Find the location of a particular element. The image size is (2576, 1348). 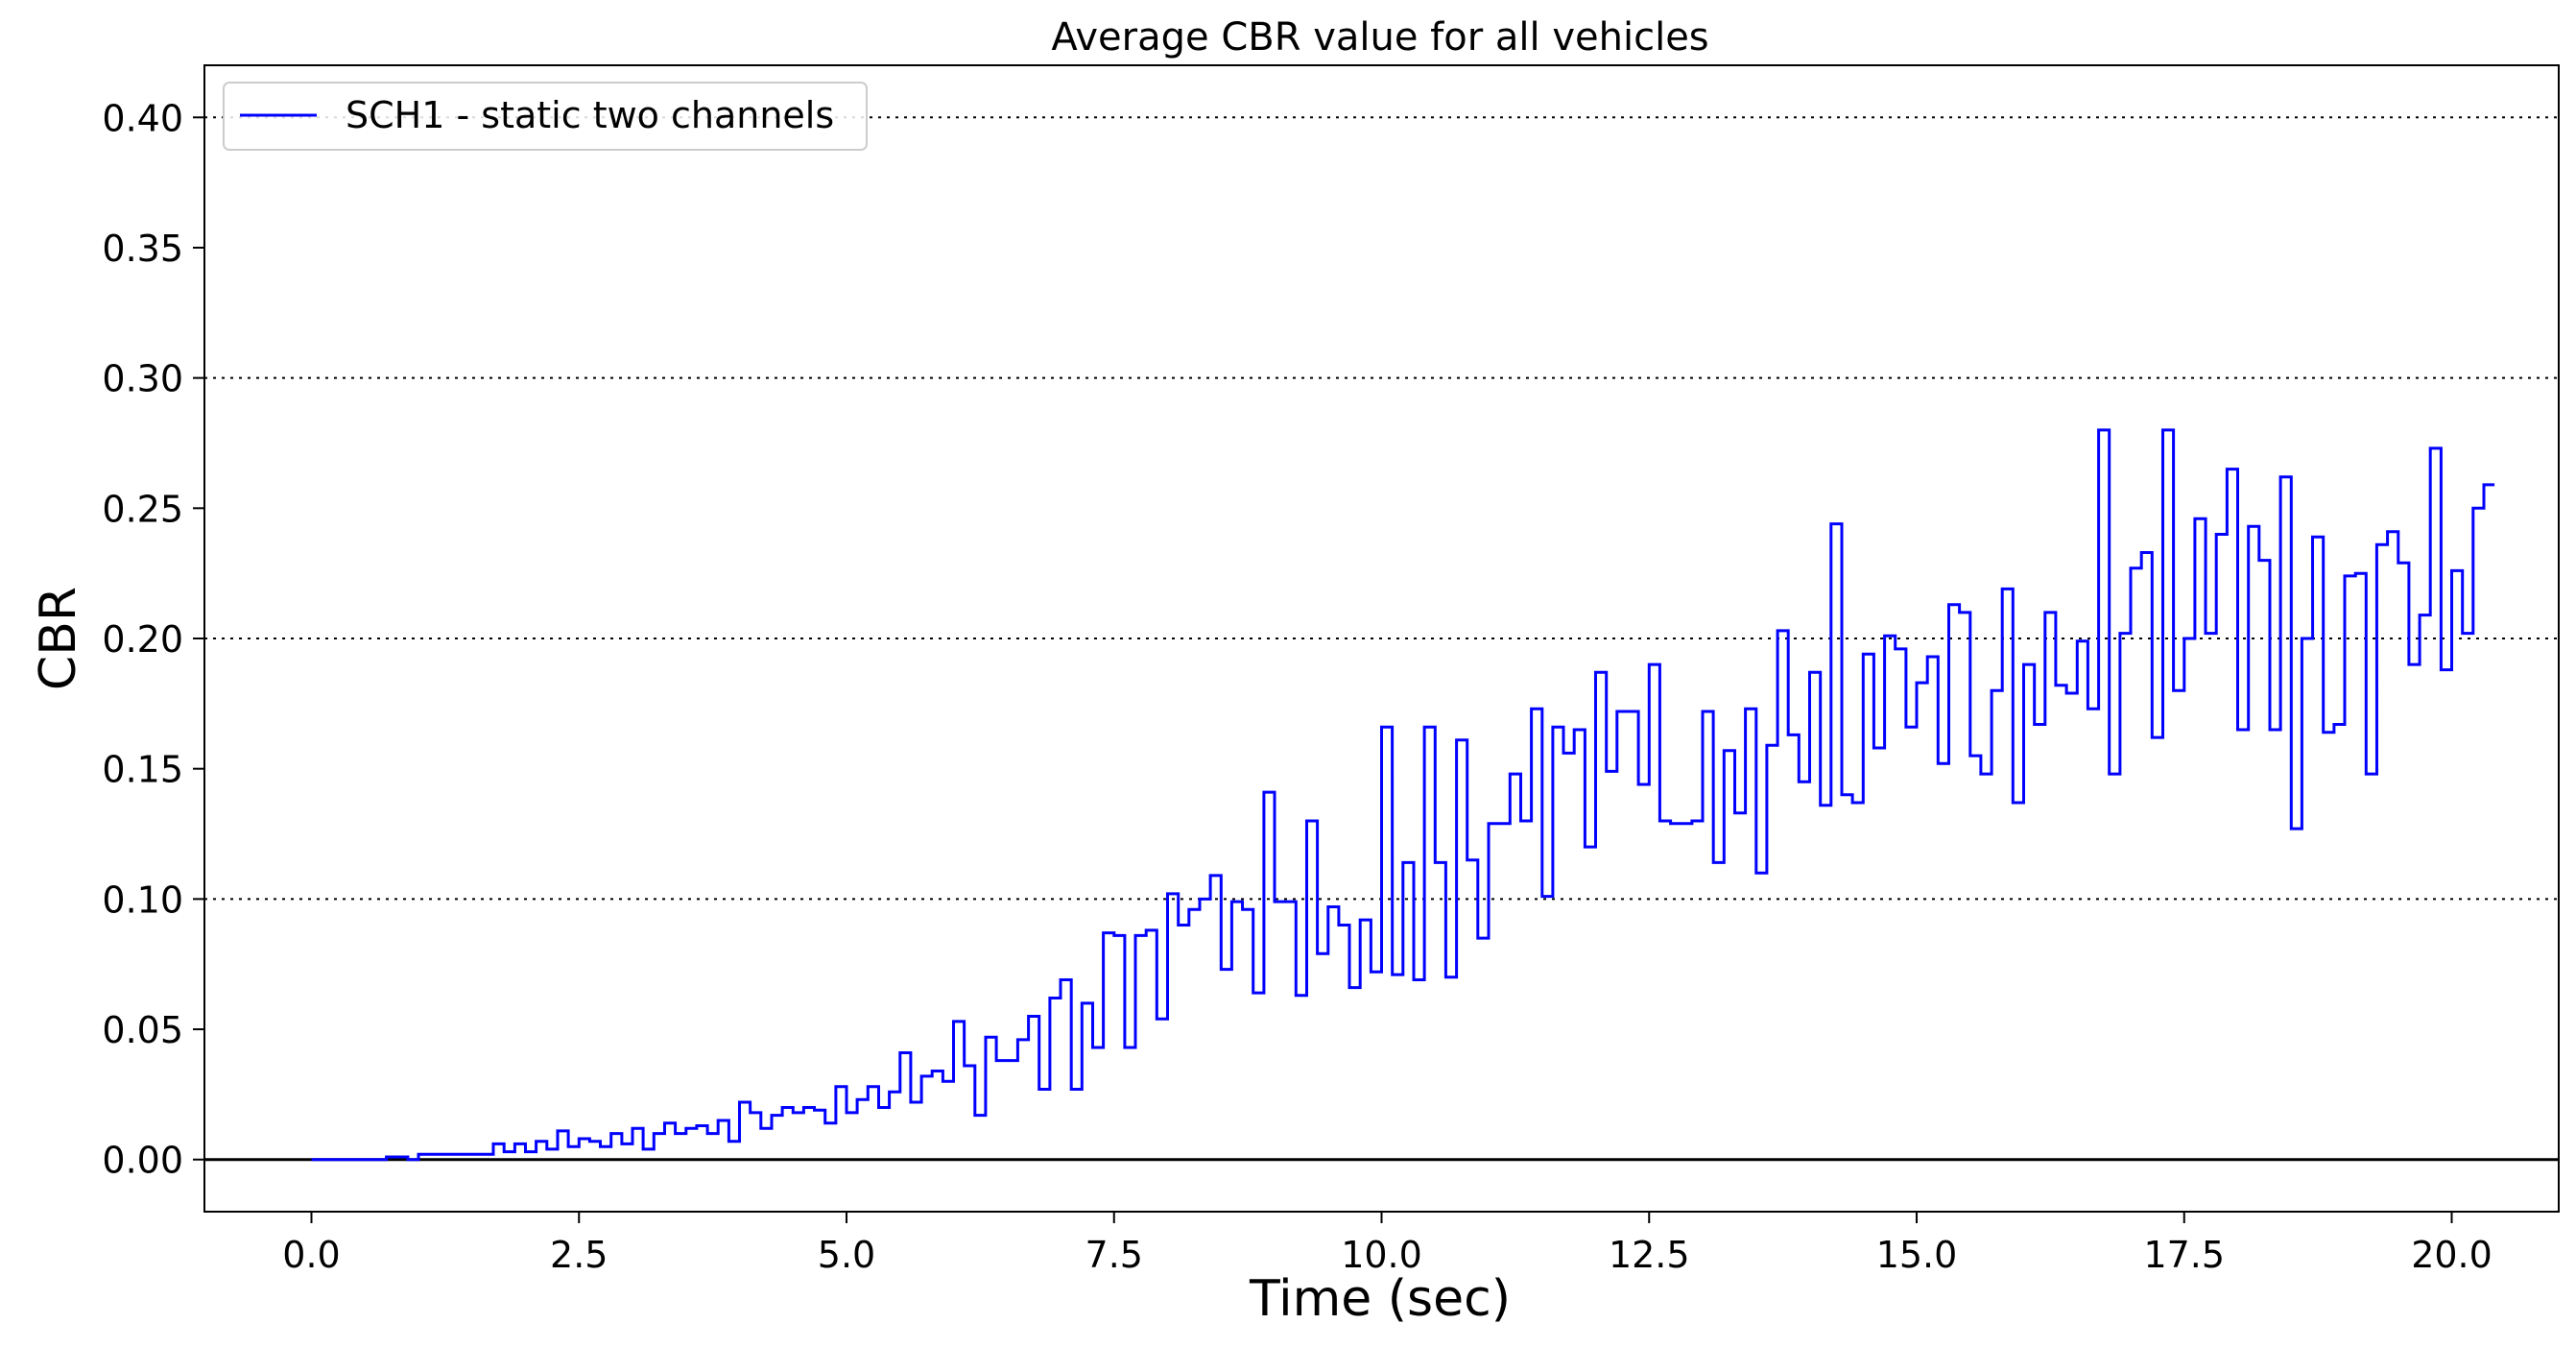

x-tick-label: 20.0 is located at coordinates (2452, 1255).